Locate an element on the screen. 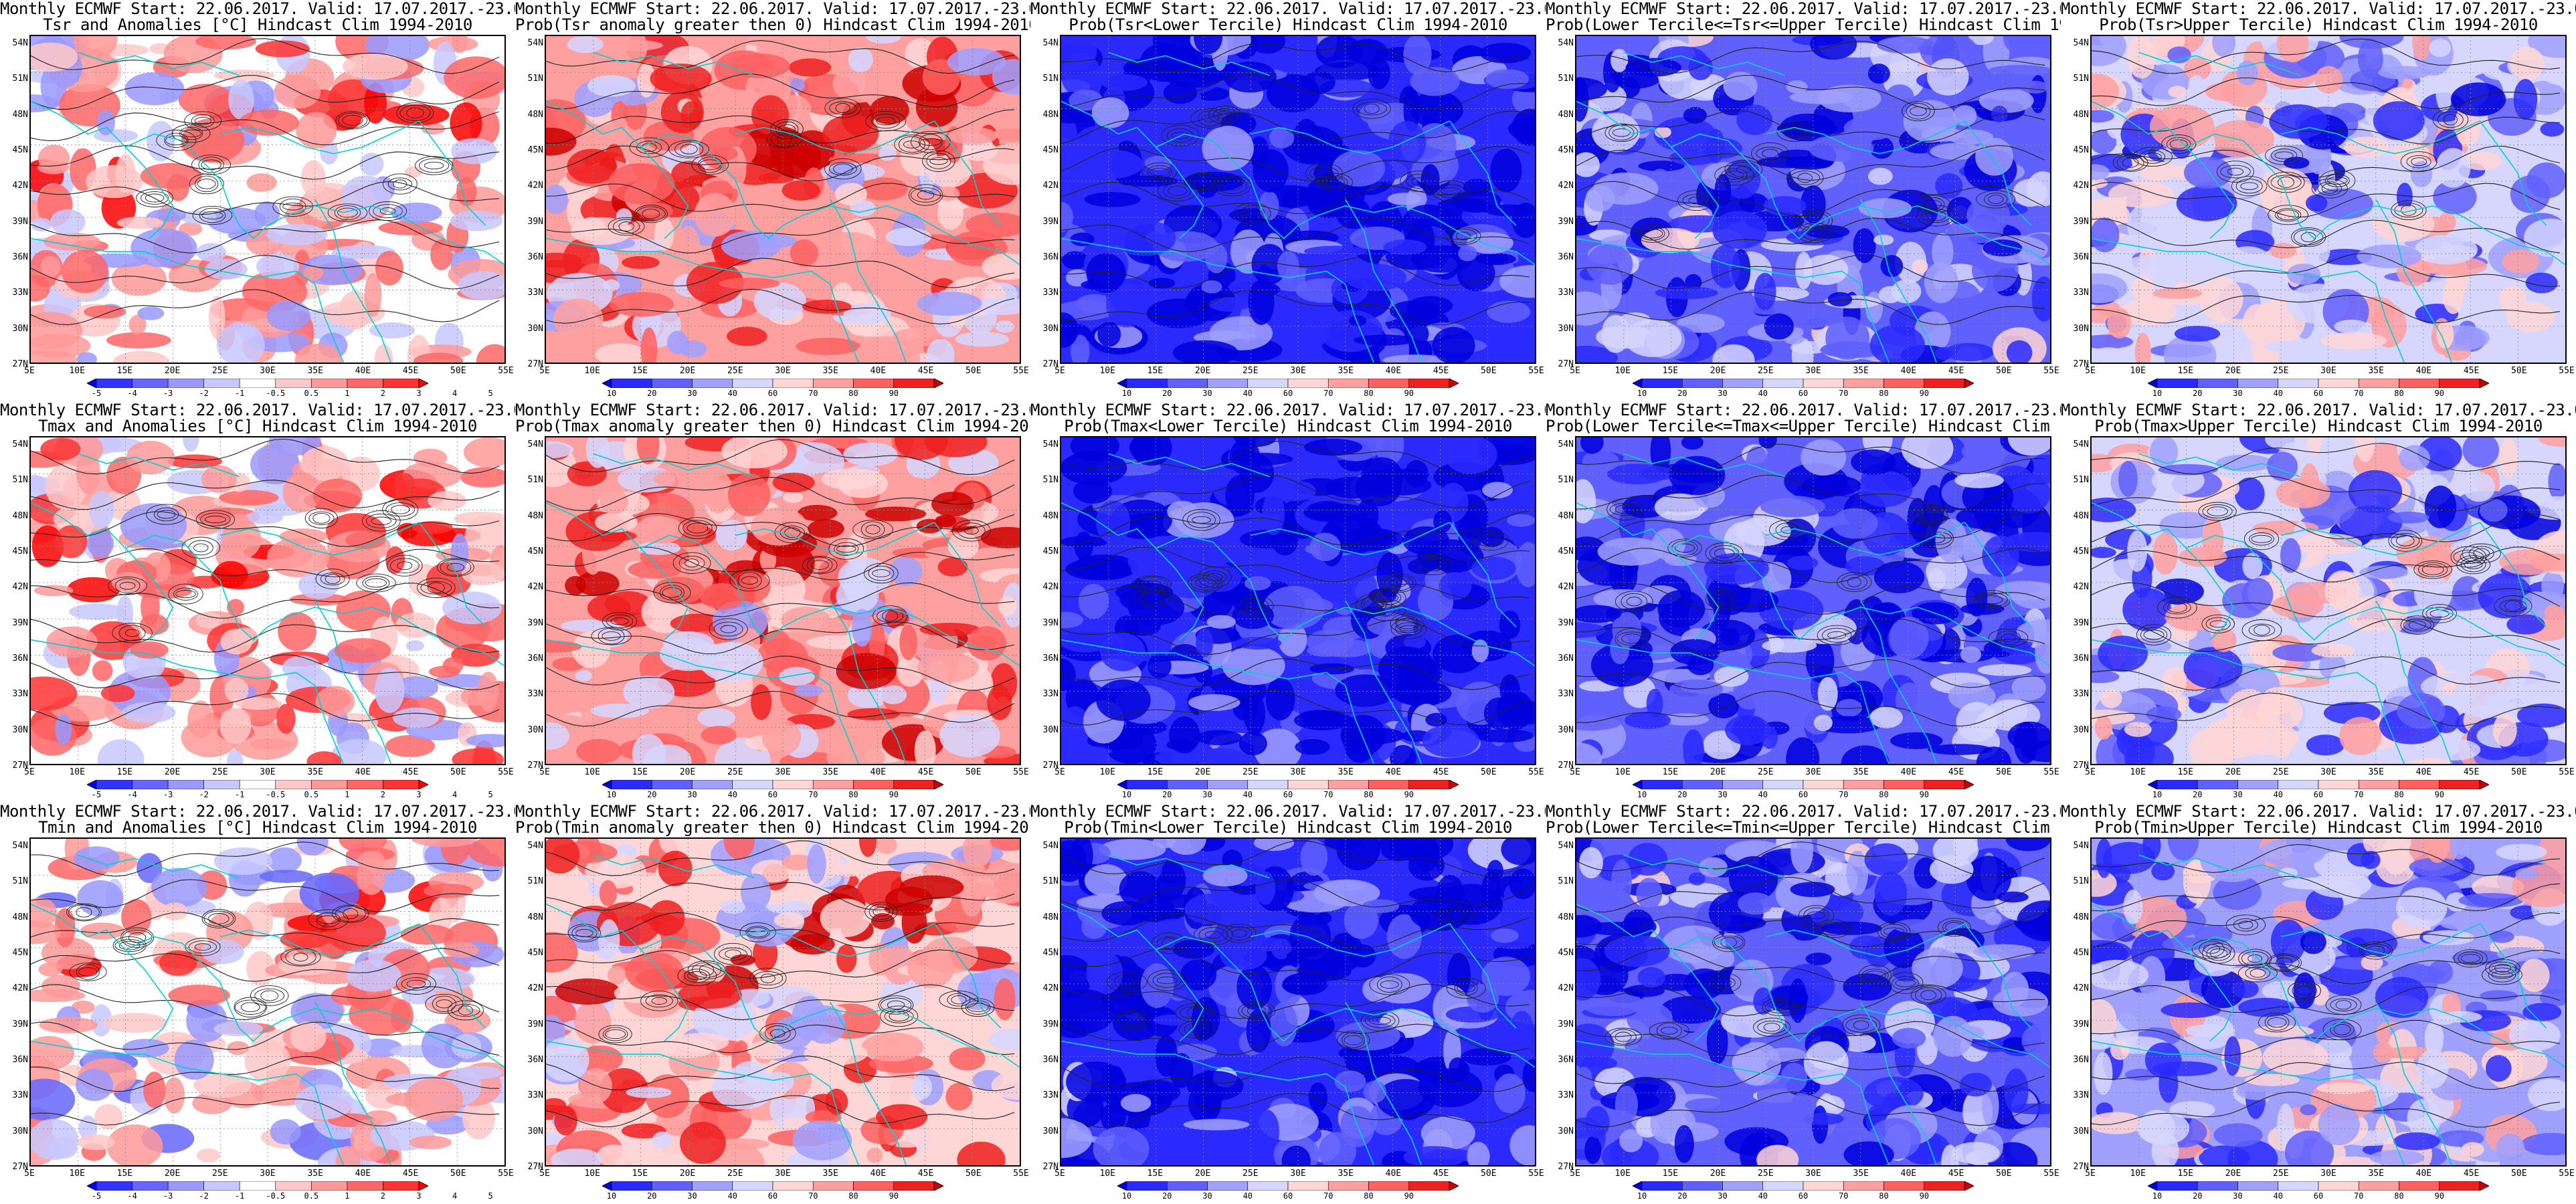 This screenshot has height=1204, width=2576. colorbar-tick-label: 3 is located at coordinates (419, 794).